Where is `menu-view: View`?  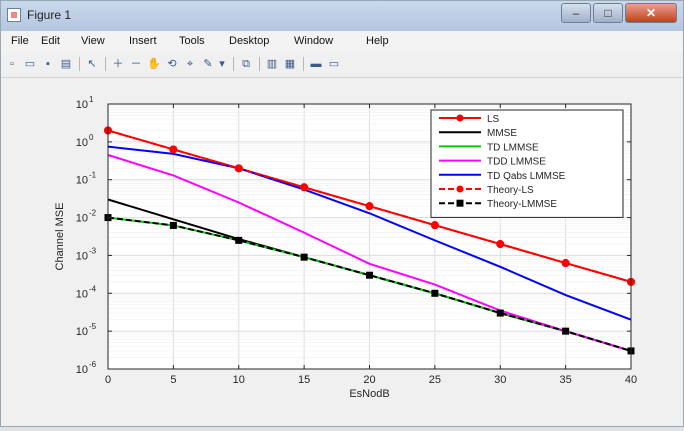
menu-view: View is located at coordinates (93, 41).